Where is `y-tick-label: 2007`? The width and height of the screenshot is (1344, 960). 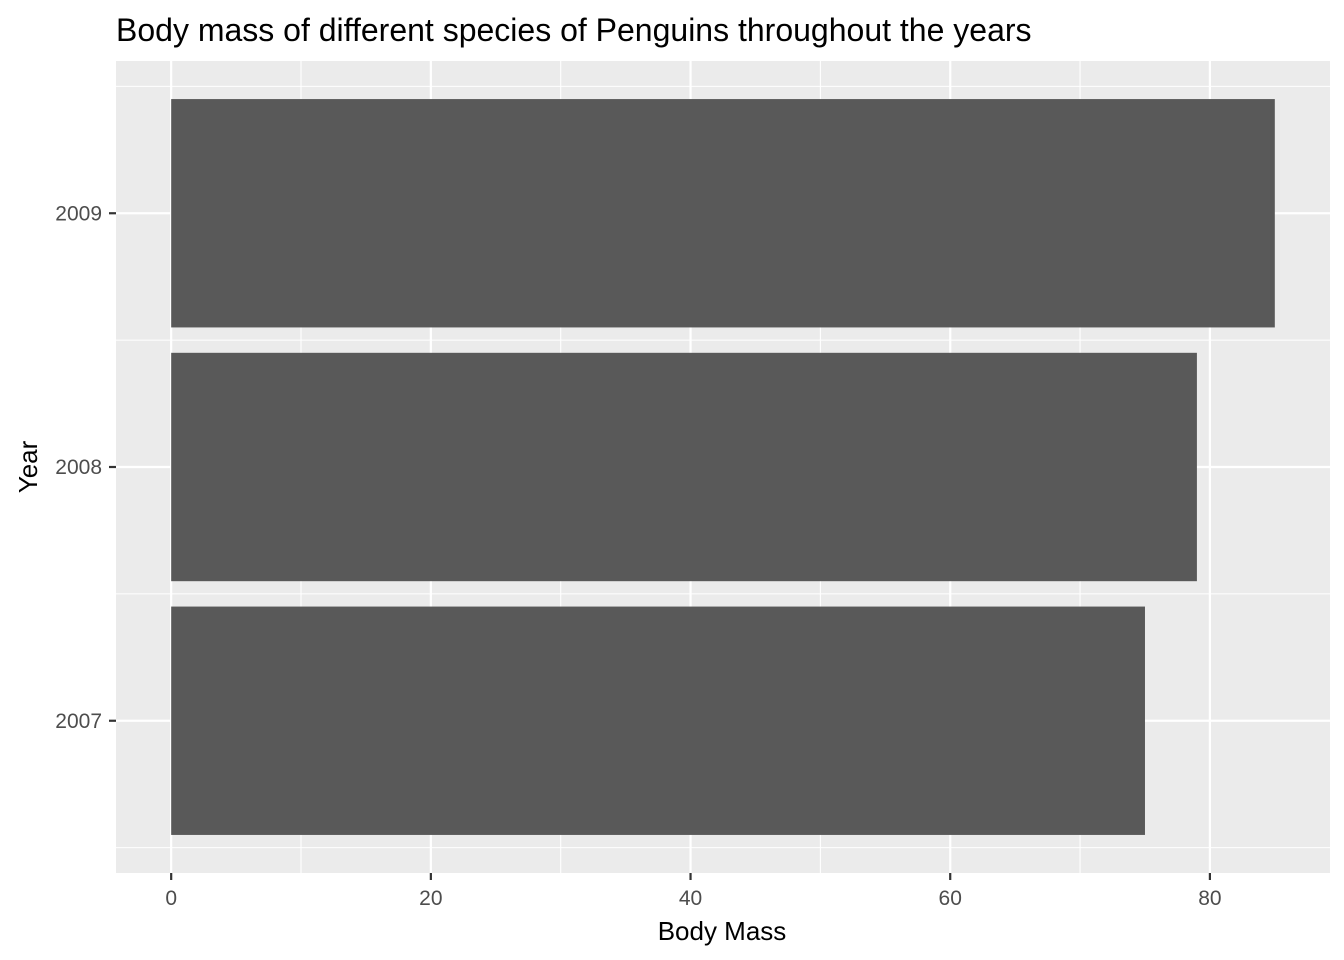
y-tick-label: 2007 is located at coordinates (78, 721).